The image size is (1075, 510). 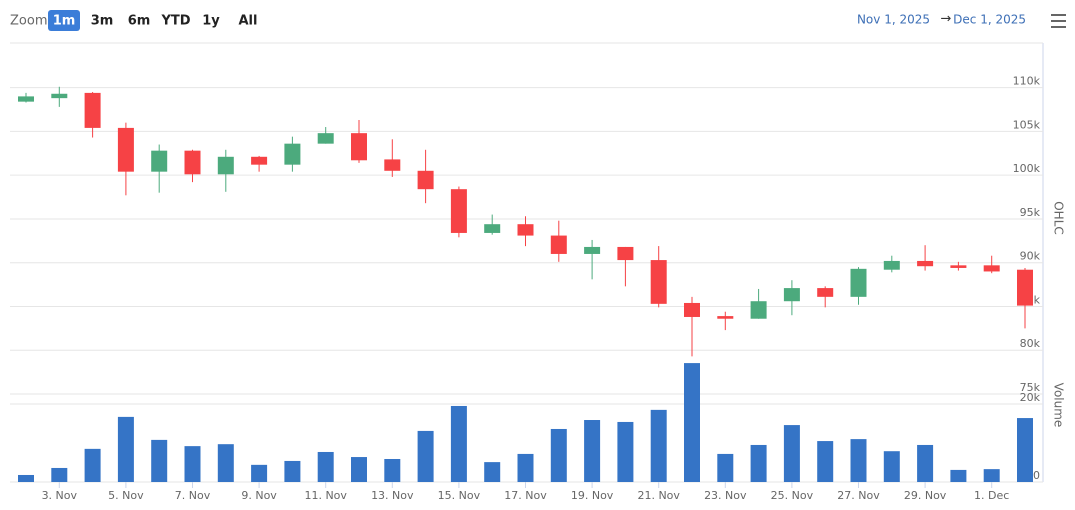 What do you see at coordinates (725, 495) in the screenshot?
I see `x-tick-label: 23. Nov` at bounding box center [725, 495].